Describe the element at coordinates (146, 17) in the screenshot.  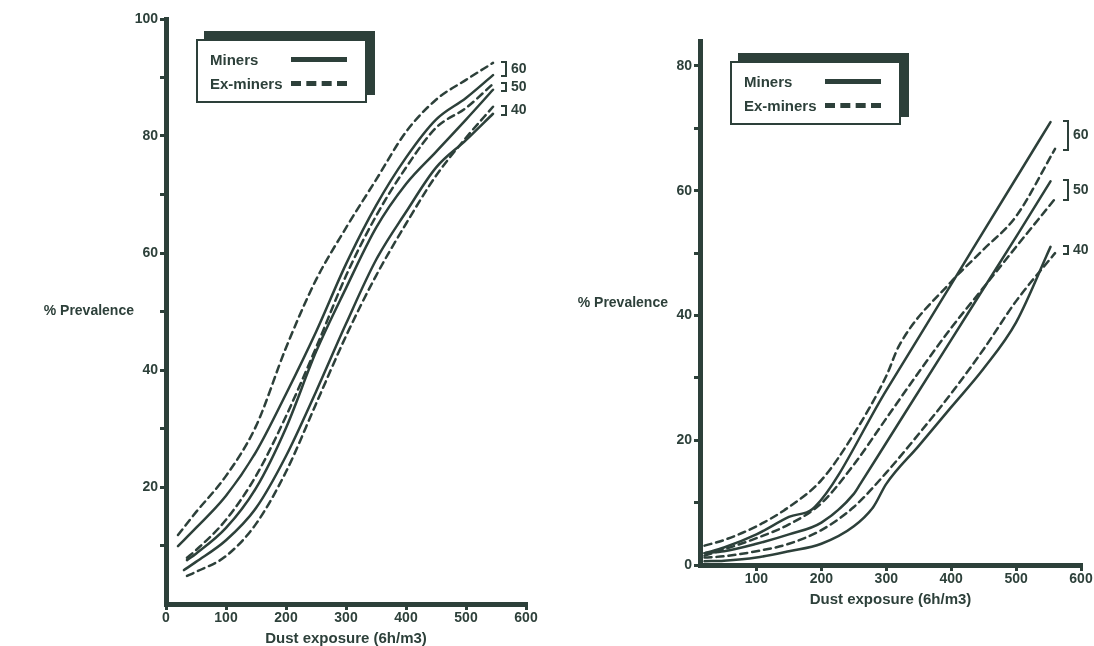
I see `y-tick-label: 100` at that location.